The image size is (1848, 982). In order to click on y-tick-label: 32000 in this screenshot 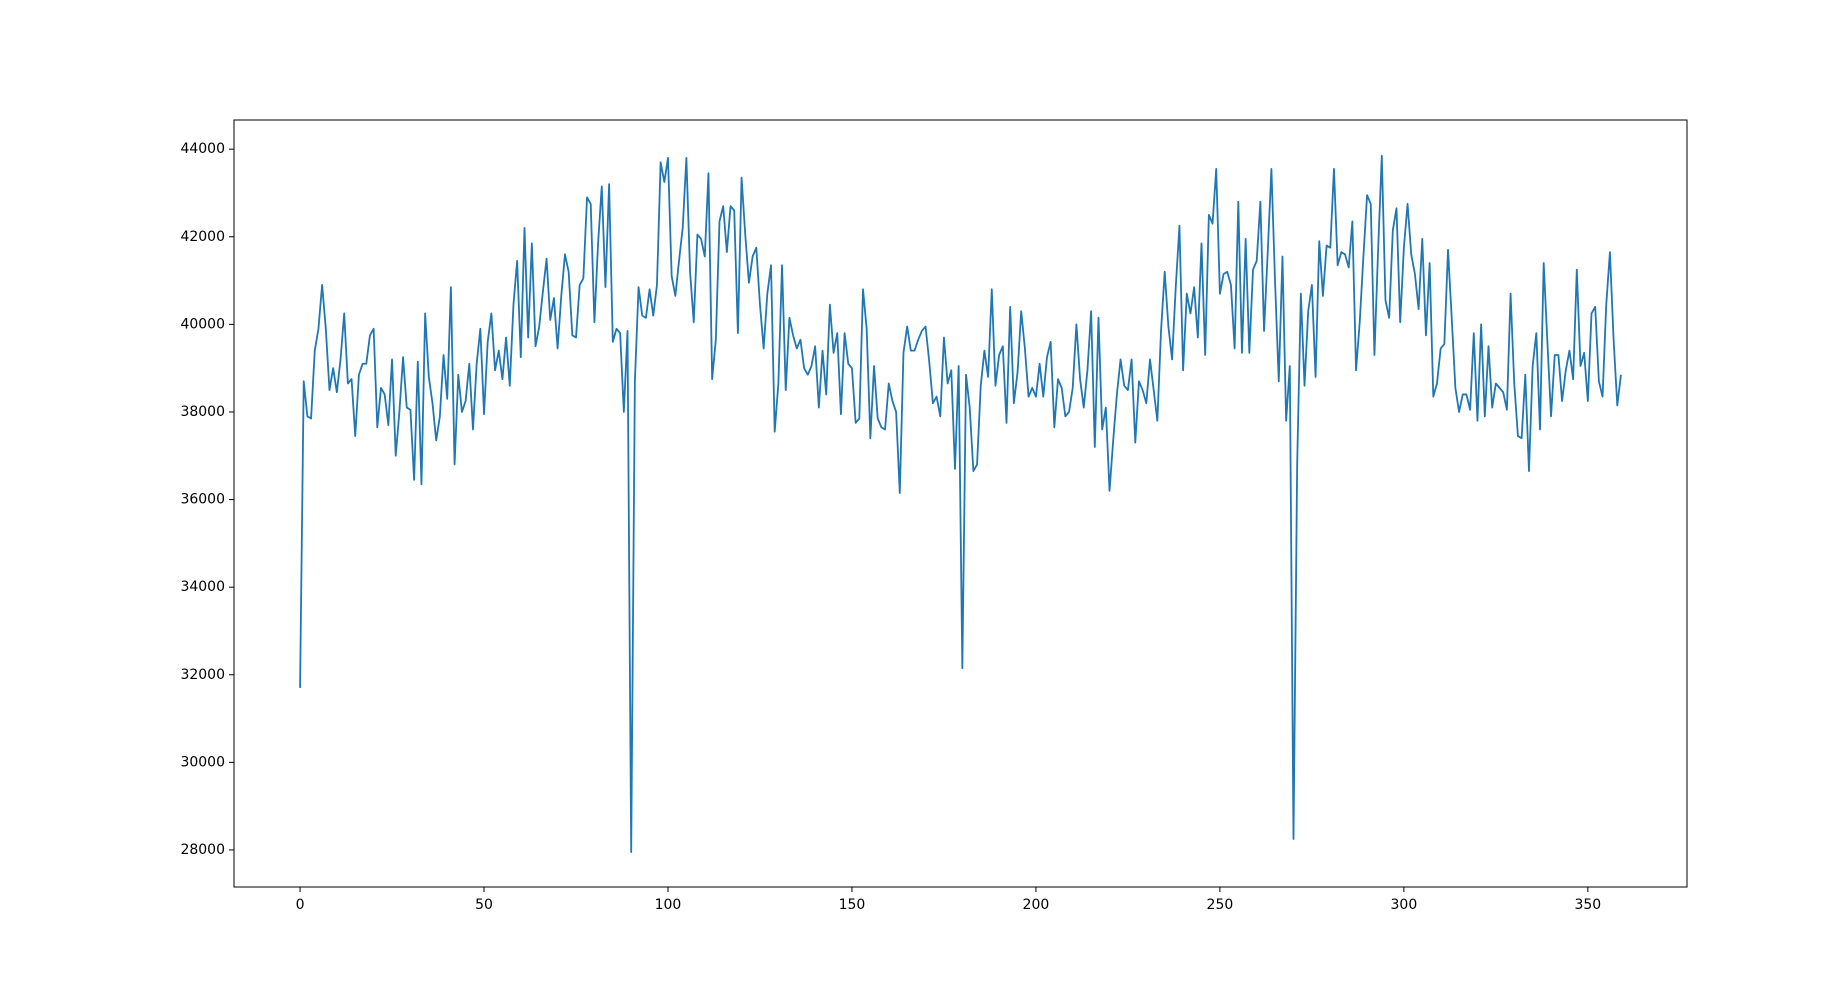, I will do `click(202, 675)`.